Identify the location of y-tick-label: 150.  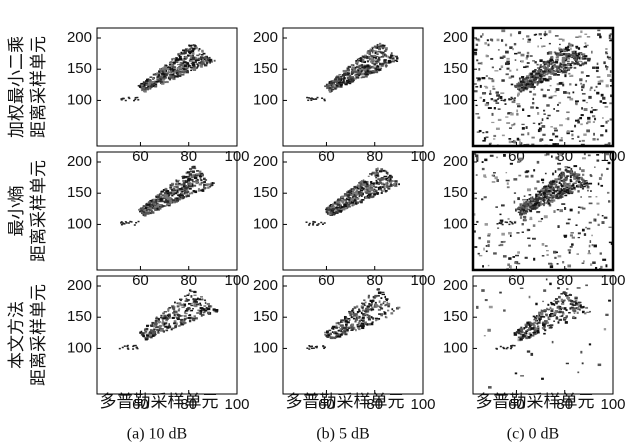
(265, 192).